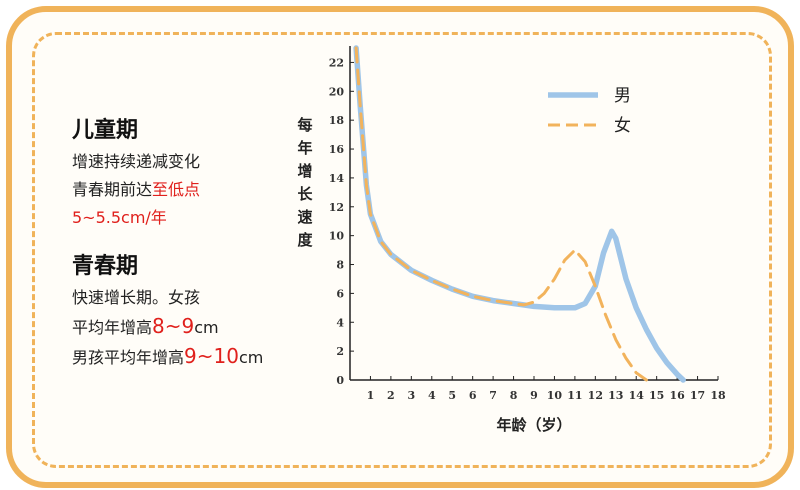 This screenshot has height=490, width=800. I want to click on y-axis-label-char: 度, so click(305, 240).